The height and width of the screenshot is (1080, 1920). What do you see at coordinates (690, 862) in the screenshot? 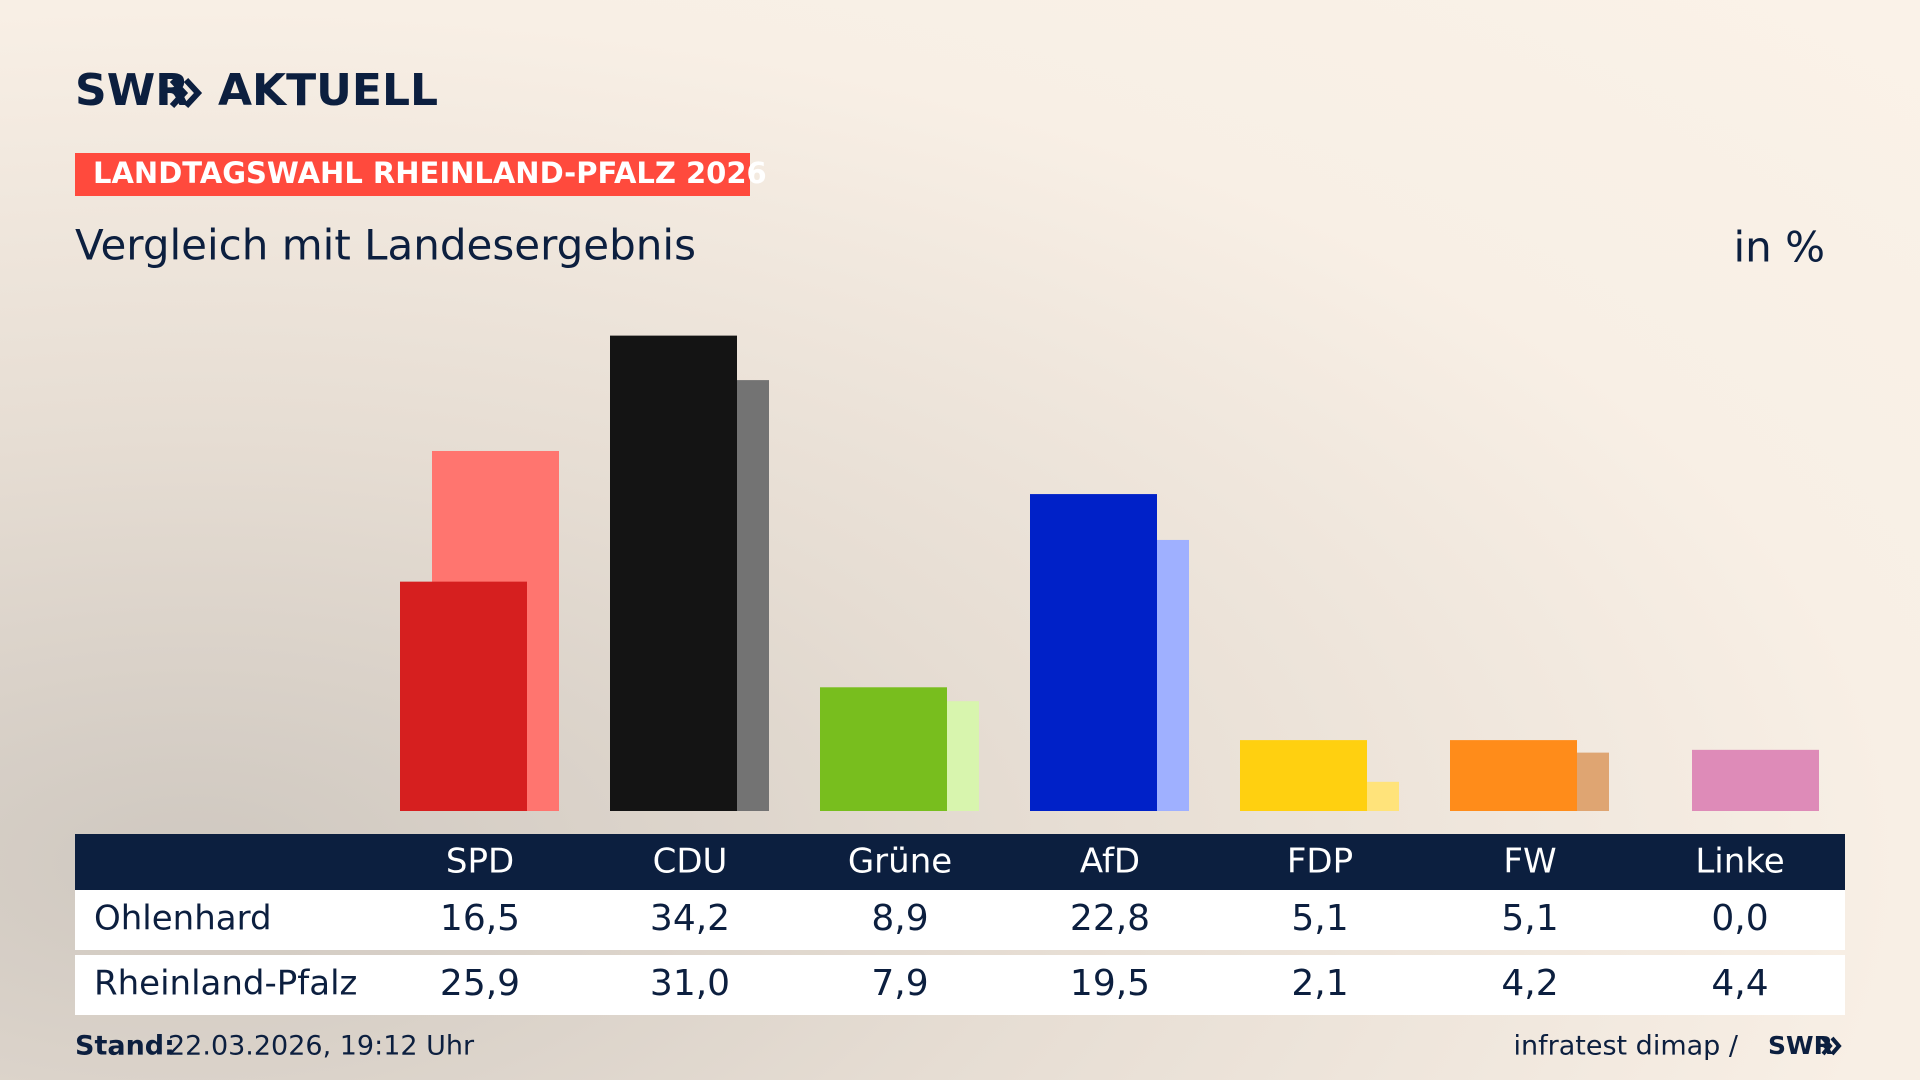
I see `column-header: CDU` at bounding box center [690, 862].